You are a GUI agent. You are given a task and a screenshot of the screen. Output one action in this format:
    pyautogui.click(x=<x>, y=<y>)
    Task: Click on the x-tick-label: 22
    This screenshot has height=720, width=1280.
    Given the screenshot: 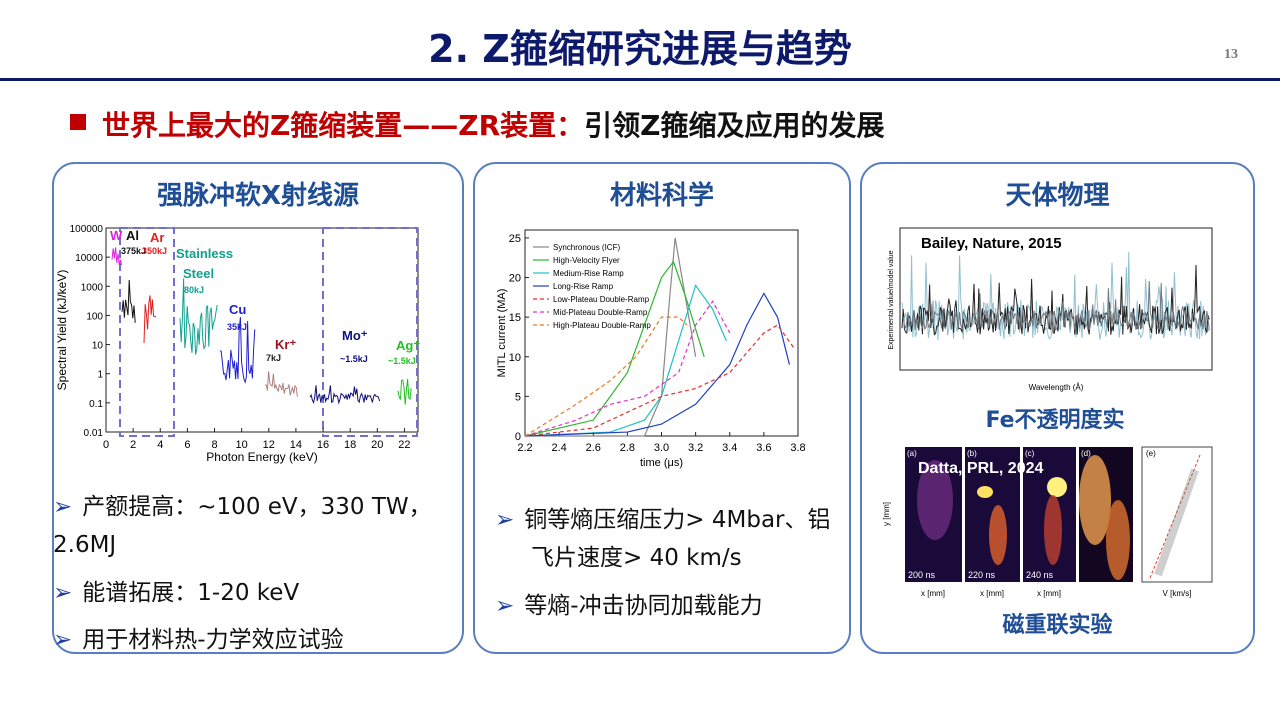 What is the action you would take?
    pyautogui.click(x=404, y=445)
    